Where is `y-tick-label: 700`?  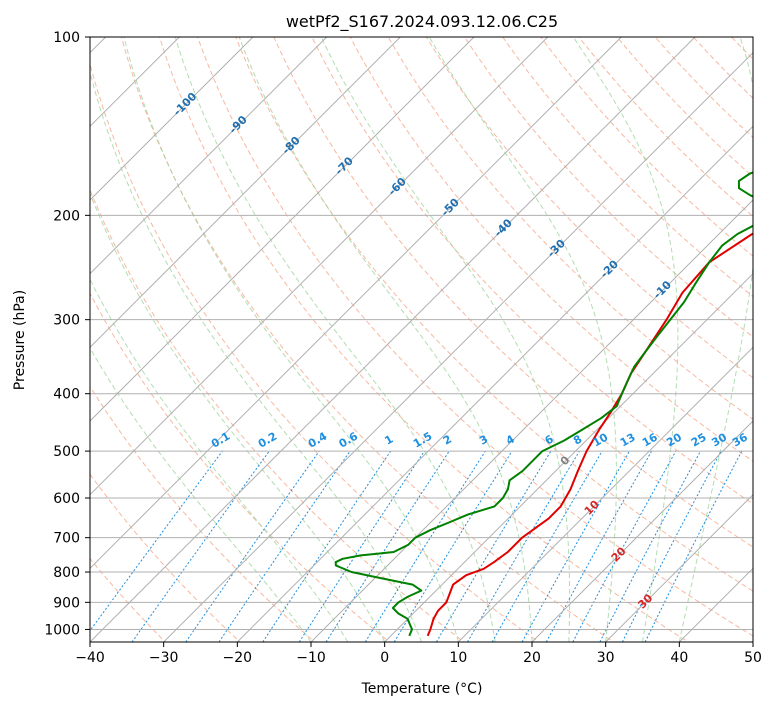 y-tick-label: 700 is located at coordinates (66, 539).